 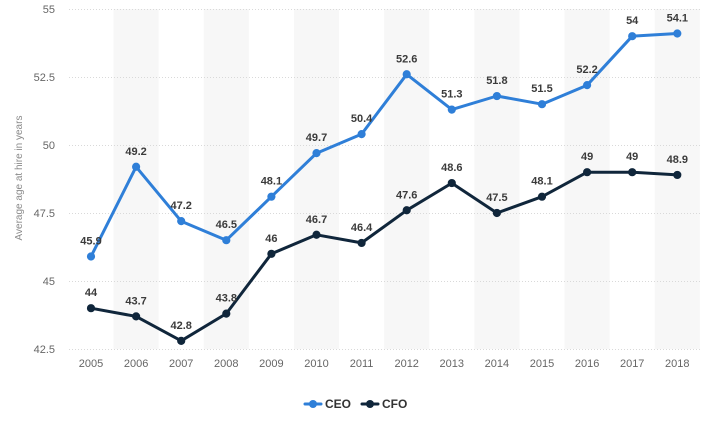 I want to click on ceo-data-label: 51.5, so click(x=541, y=89).